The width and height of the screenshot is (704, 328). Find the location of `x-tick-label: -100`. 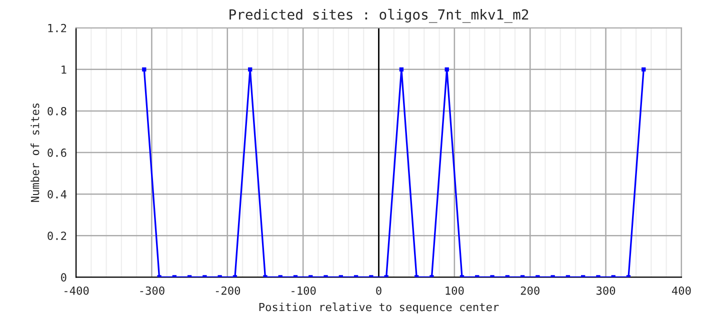

x-tick-label: -100 is located at coordinates (304, 290).